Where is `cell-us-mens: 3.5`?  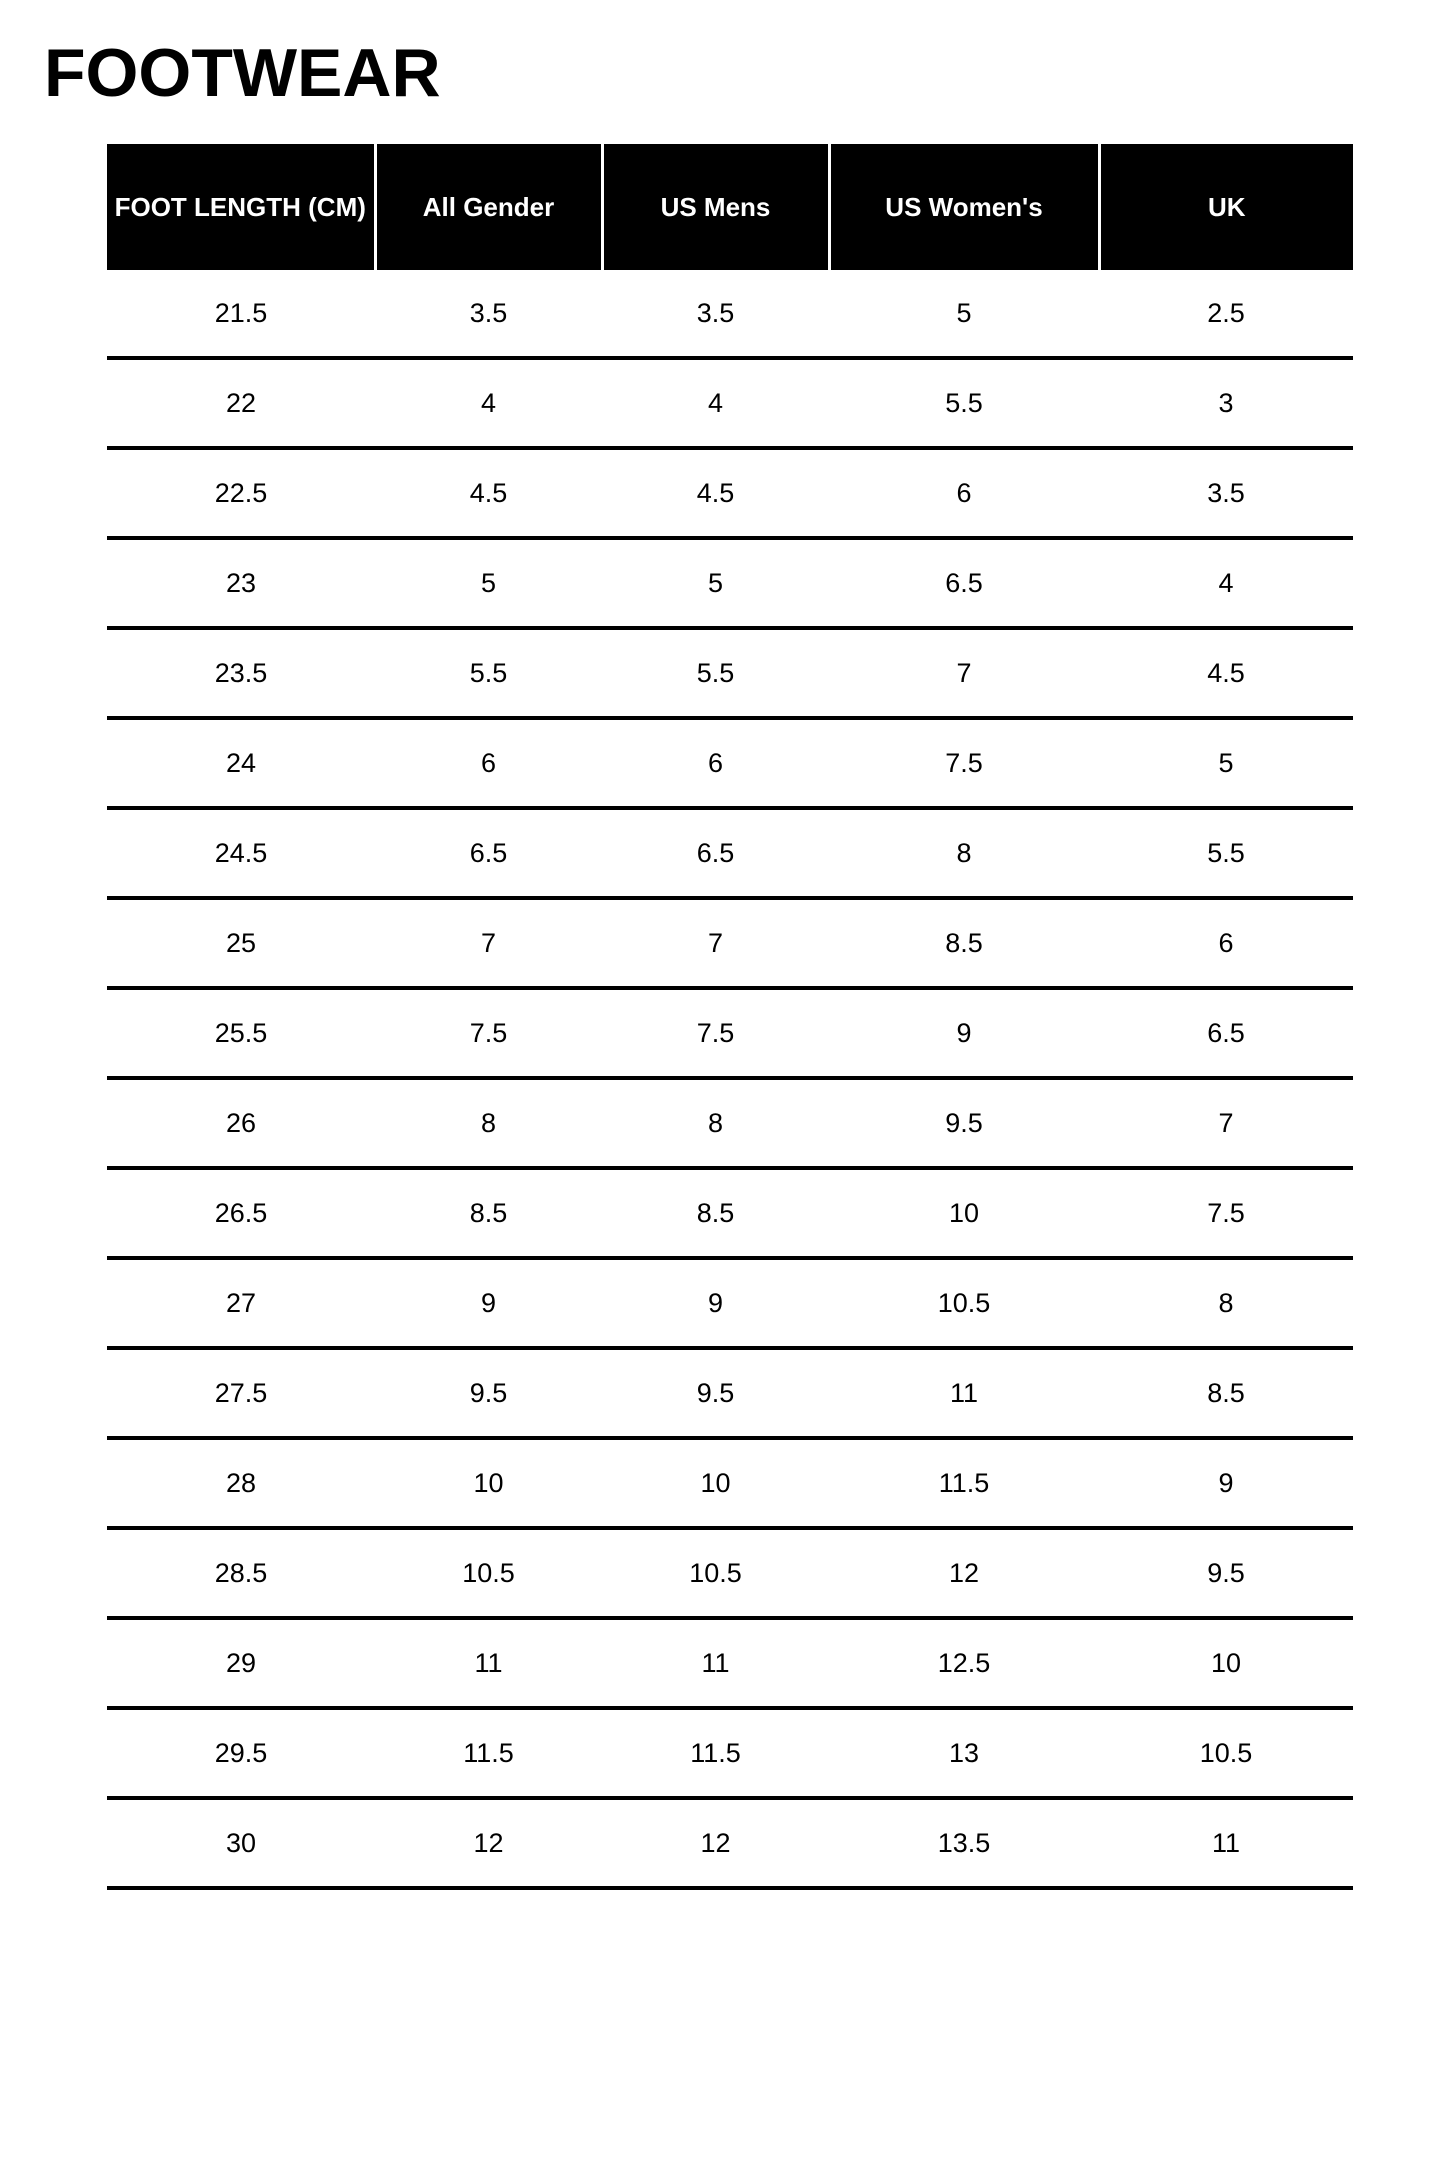
cell-us-mens: 3.5 is located at coordinates (715, 315).